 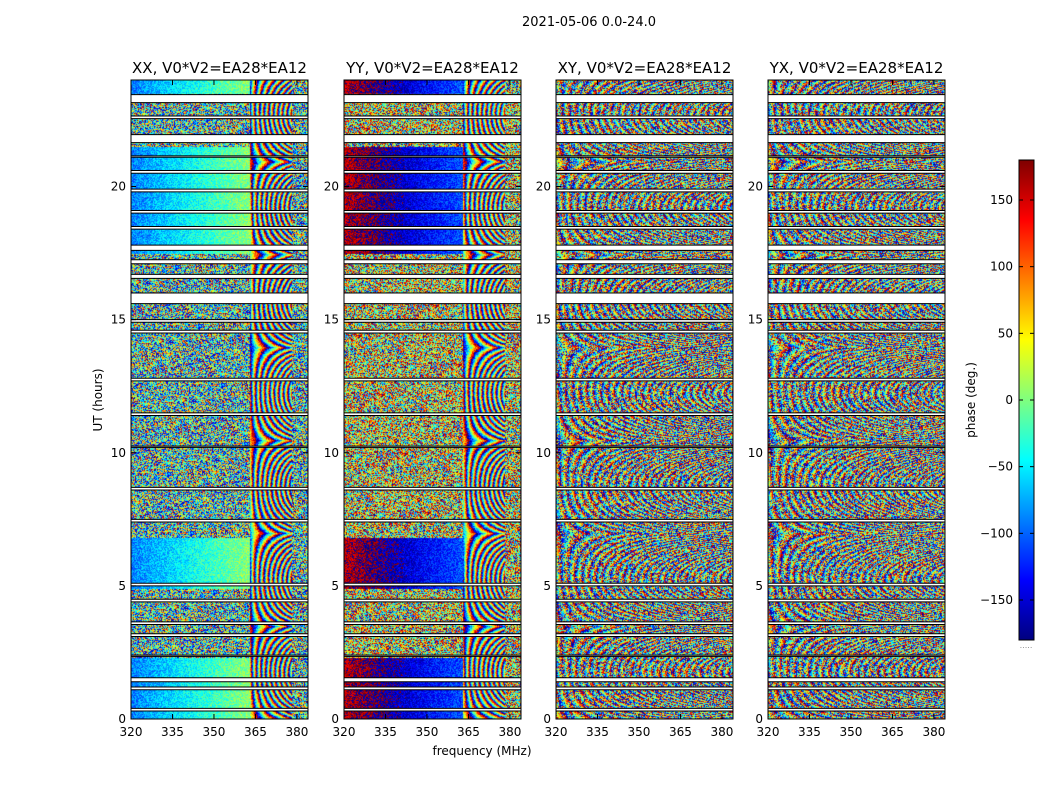 I want to click on colorbar-label: phase (deg.), so click(x=971, y=400).